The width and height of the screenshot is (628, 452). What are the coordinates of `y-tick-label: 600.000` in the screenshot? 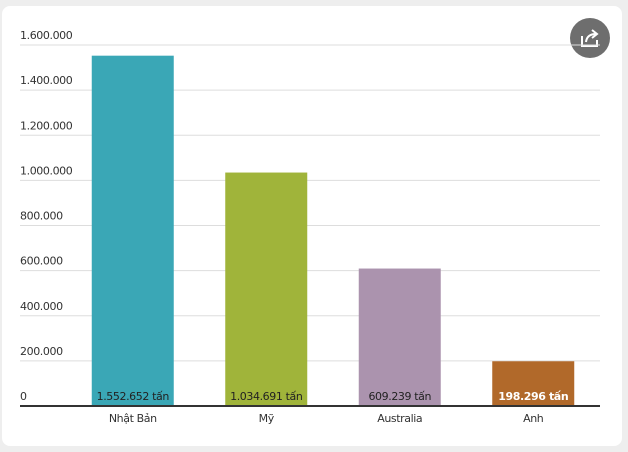 It's located at (41, 261).